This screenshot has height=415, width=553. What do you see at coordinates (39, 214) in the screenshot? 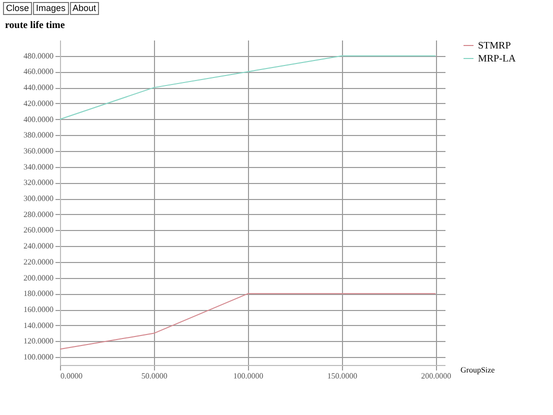
I see `y-tick-label: 280.0000` at bounding box center [39, 214].